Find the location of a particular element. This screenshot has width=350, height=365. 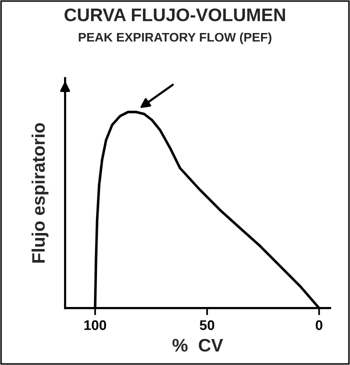

x-tick-label: 0 is located at coordinates (319, 325).